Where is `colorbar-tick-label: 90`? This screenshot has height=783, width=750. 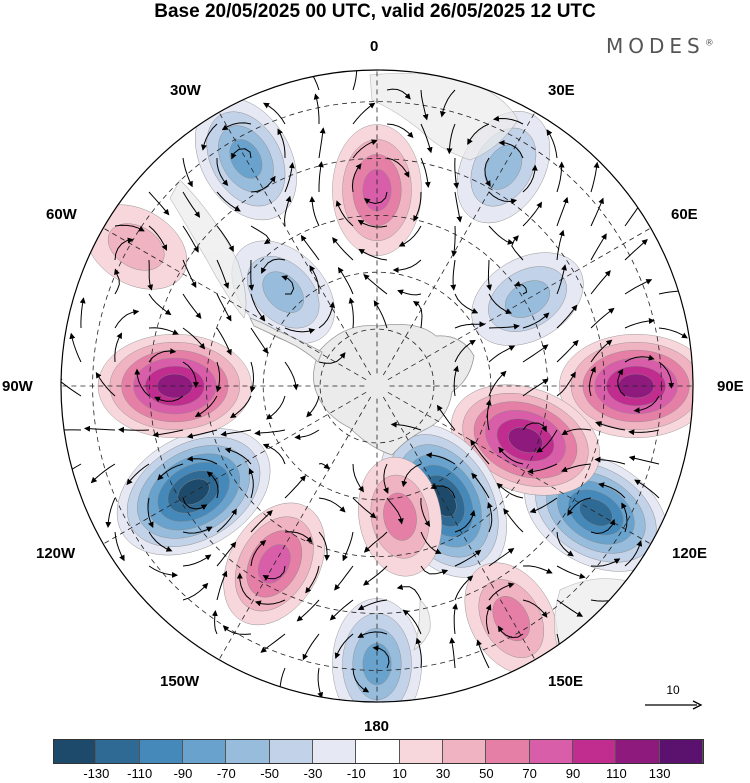 colorbar-tick-label: 90 is located at coordinates (573, 773).